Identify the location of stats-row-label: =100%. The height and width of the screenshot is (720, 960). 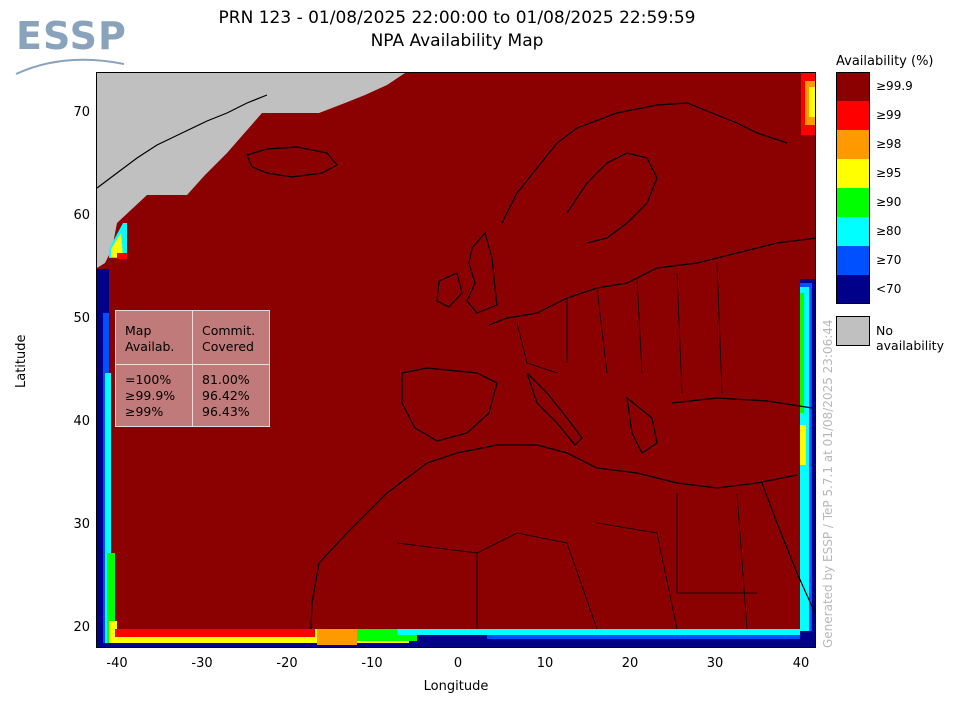
(148, 379).